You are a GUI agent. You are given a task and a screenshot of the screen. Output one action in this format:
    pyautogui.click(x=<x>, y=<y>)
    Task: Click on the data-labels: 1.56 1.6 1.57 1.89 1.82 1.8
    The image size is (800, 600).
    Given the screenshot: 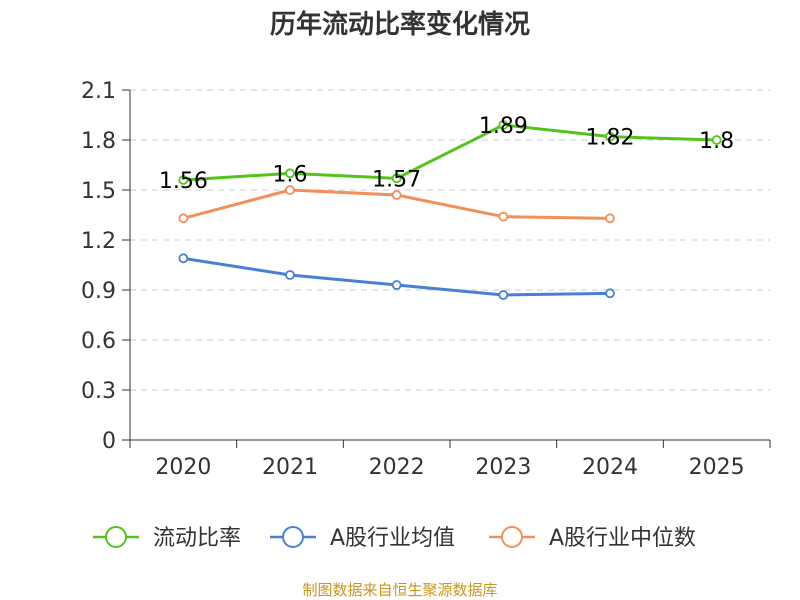 What is the action you would take?
    pyautogui.click(x=446, y=154)
    